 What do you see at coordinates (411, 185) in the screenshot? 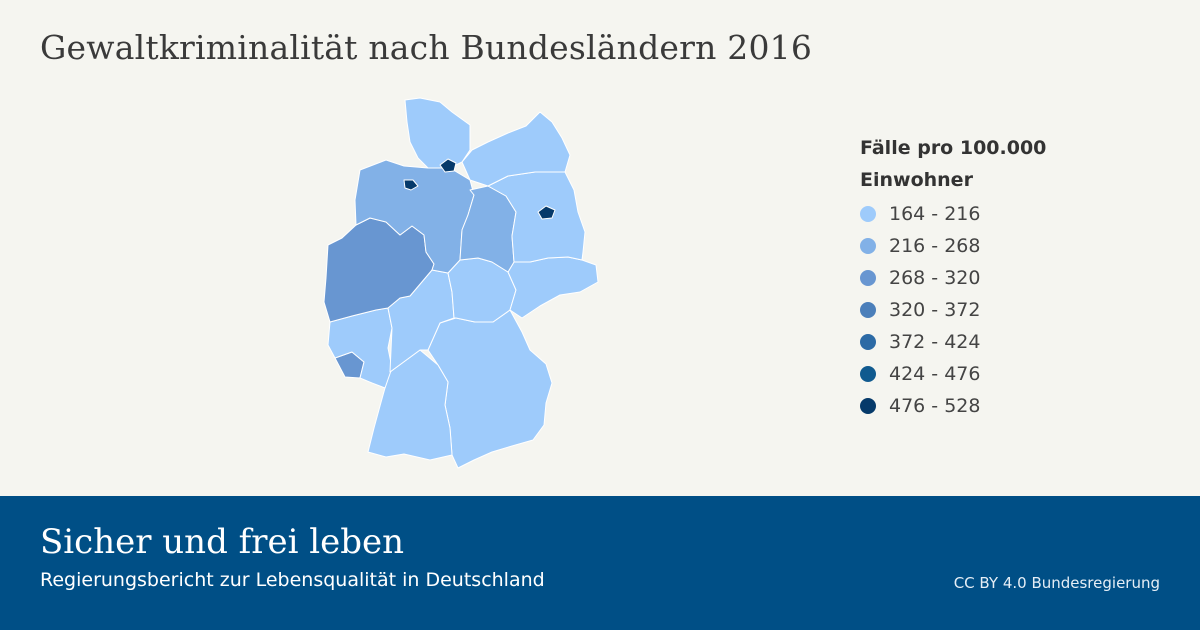
I see `state-bremen` at bounding box center [411, 185].